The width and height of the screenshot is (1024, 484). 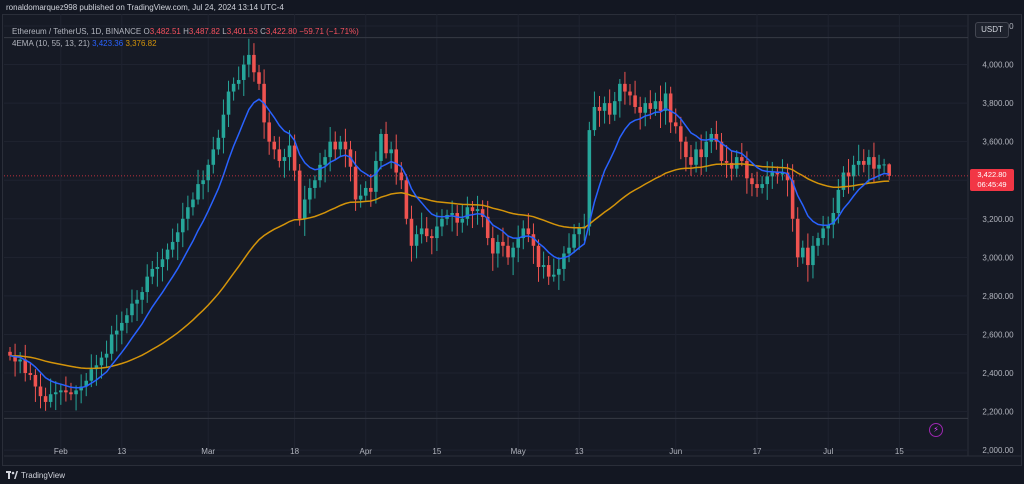 I want to click on change-value: −59.71 (−1.71%), so click(x=329, y=31).